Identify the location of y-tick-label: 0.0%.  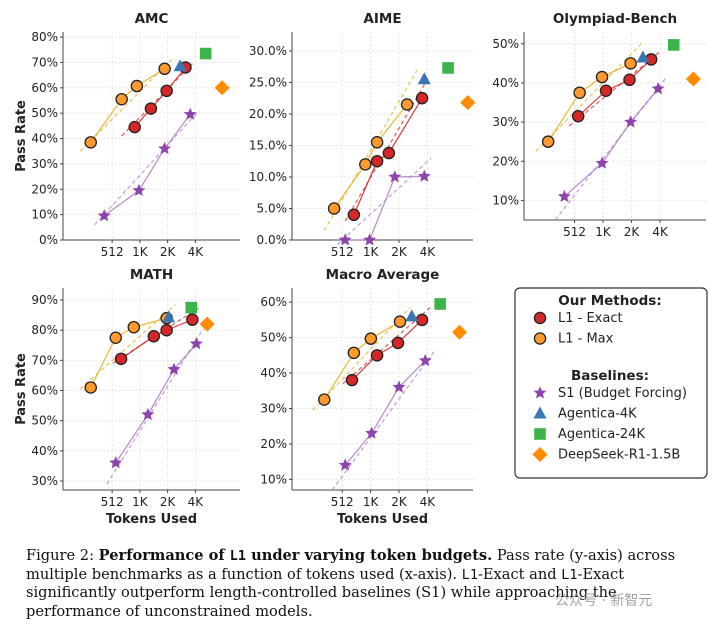
(272, 240).